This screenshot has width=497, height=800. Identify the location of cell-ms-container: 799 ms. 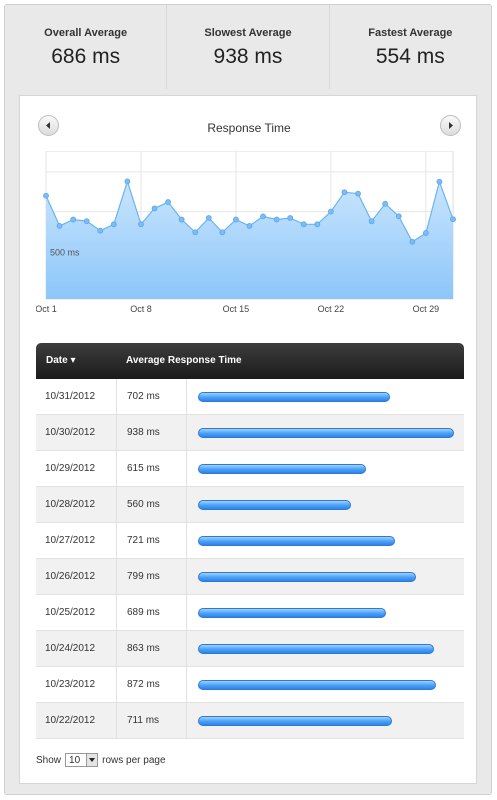
(151, 576).